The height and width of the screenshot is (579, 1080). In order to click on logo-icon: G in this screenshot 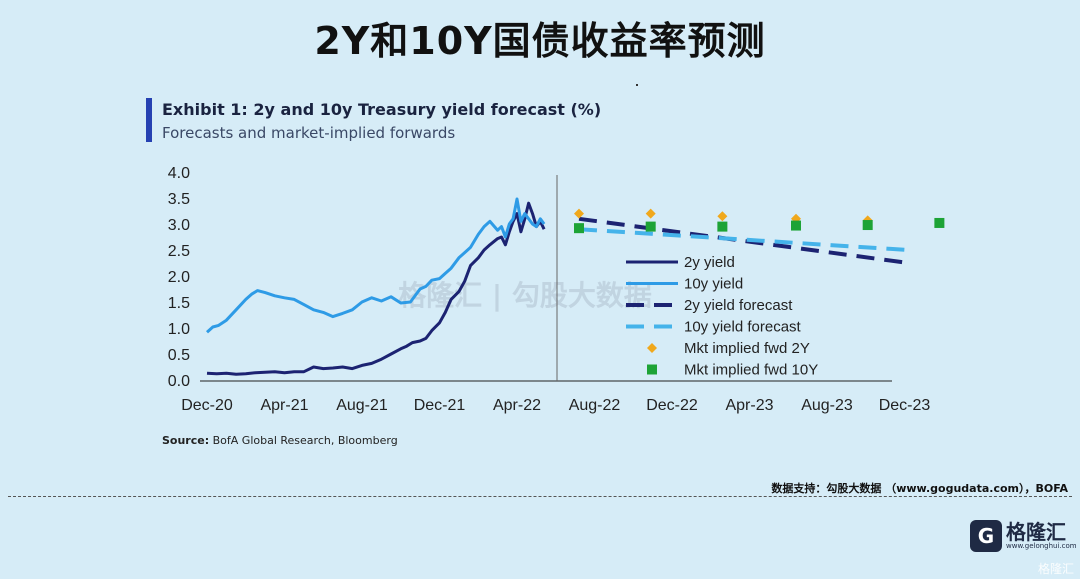, I will do `click(986, 536)`.